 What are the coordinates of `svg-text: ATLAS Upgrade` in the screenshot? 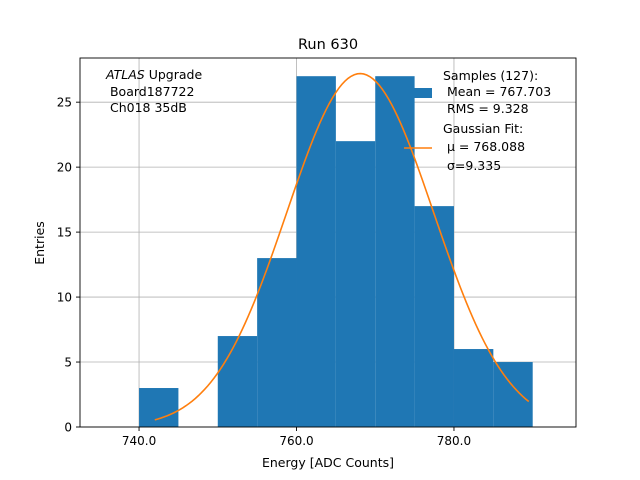 It's located at (153, 74).